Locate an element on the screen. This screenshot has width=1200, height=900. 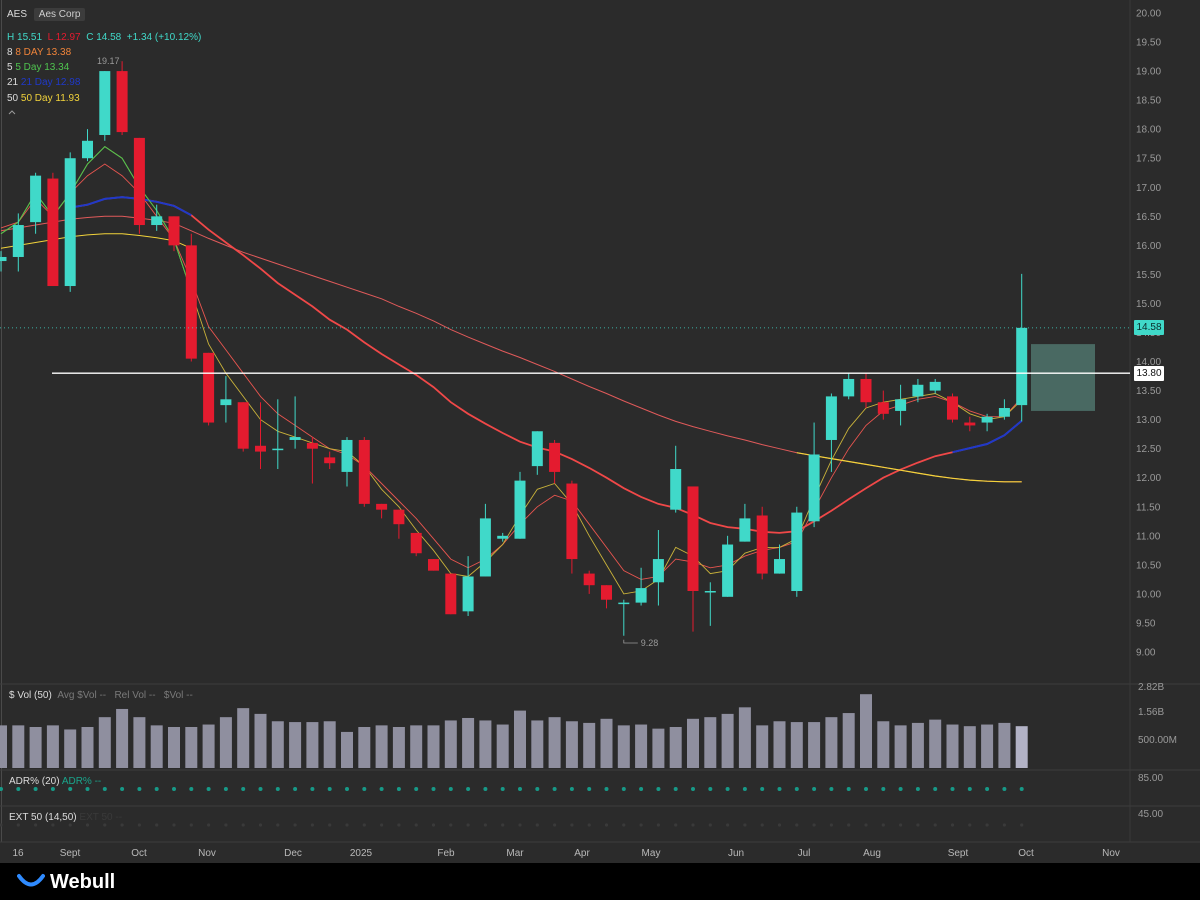
symbol: AES is located at coordinates (17, 14).